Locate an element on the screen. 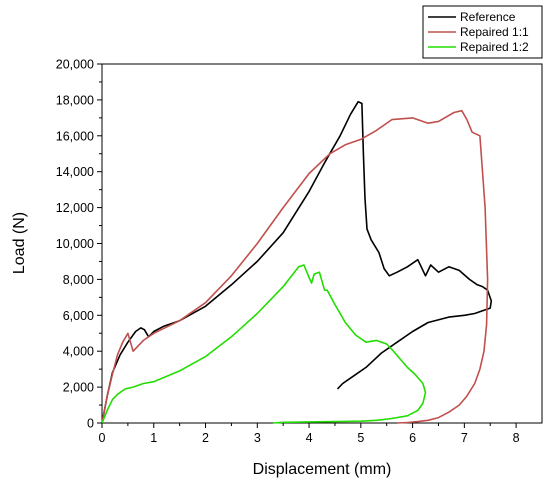 This screenshot has height=488, width=550. x-tick-label: 8 is located at coordinates (516, 438).